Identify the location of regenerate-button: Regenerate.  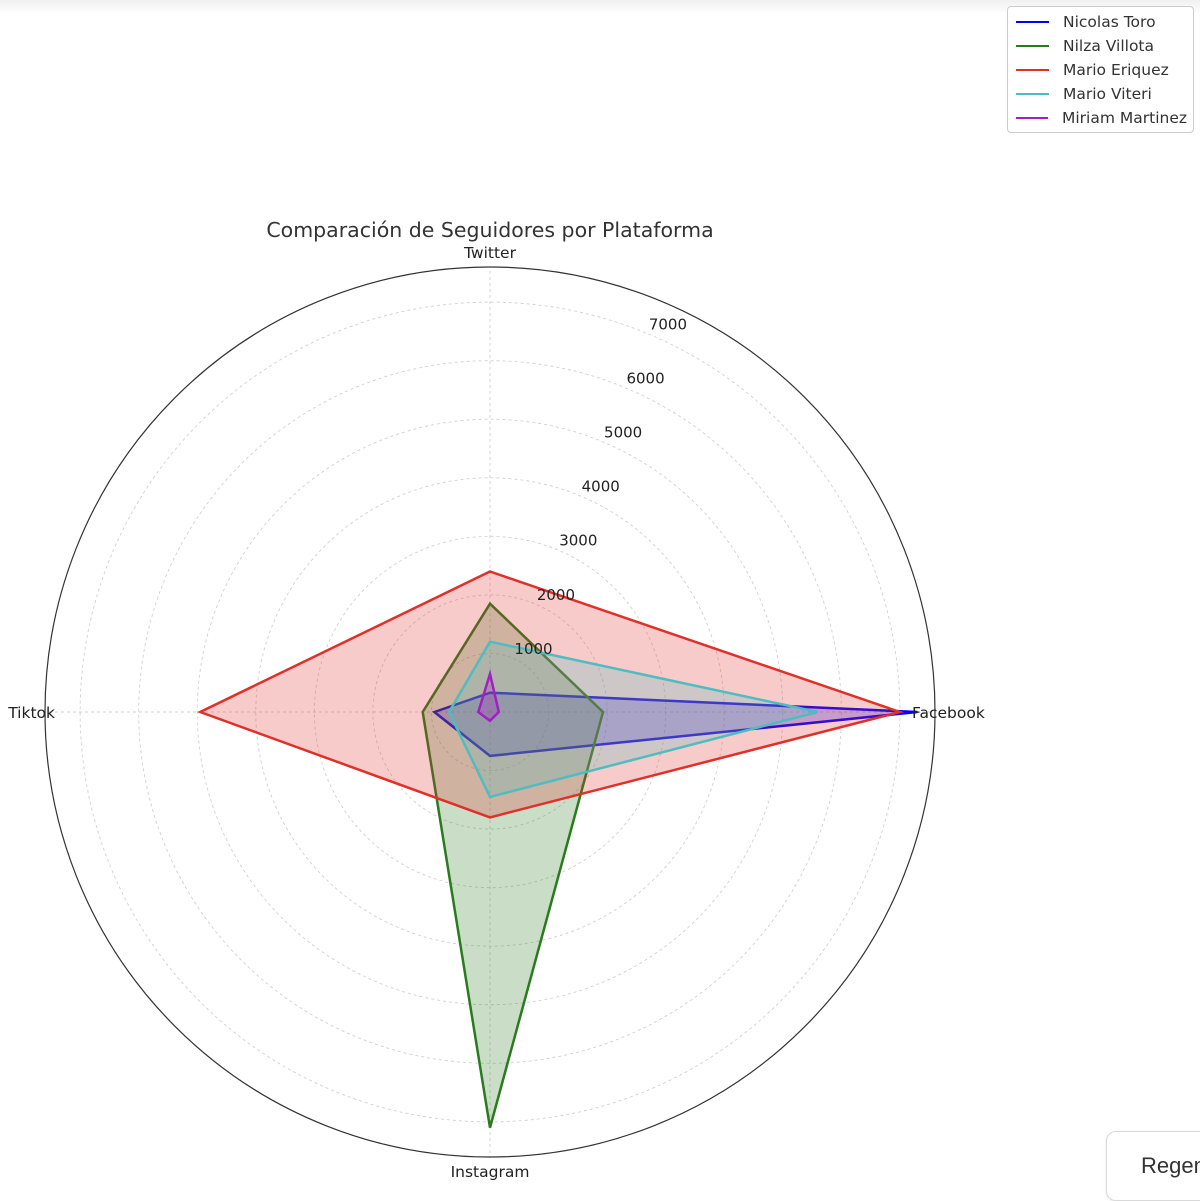
(1153, 1166).